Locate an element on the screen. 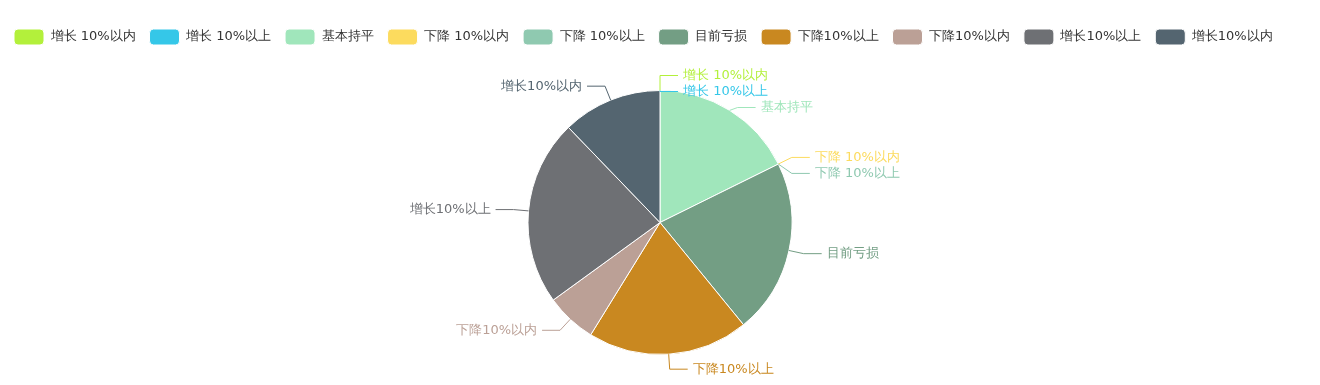 The image size is (1320, 385). legend-label: 基本持平 is located at coordinates (347, 36).